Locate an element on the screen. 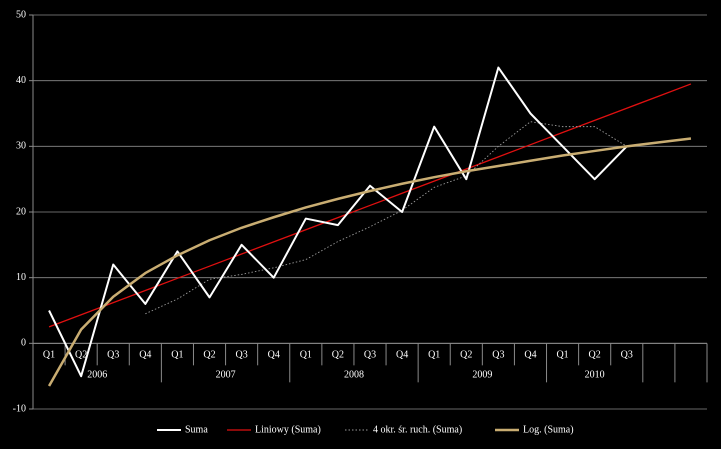 Image resolution: width=721 pixels, height=449 pixels. y-tick-label: -10 is located at coordinates (19, 408).